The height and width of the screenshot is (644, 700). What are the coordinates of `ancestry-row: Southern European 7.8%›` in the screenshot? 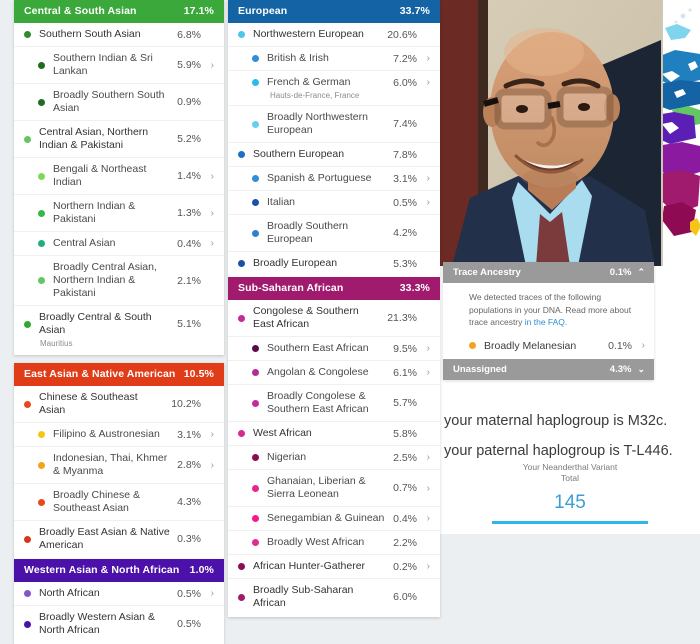 It's located at (334, 154).